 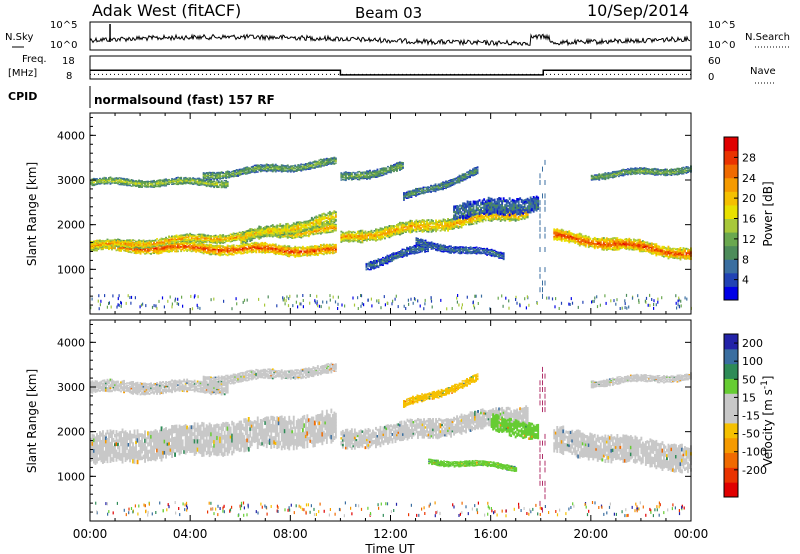 I want to click on nsearch-tick-low: 10^0, so click(x=721, y=45).